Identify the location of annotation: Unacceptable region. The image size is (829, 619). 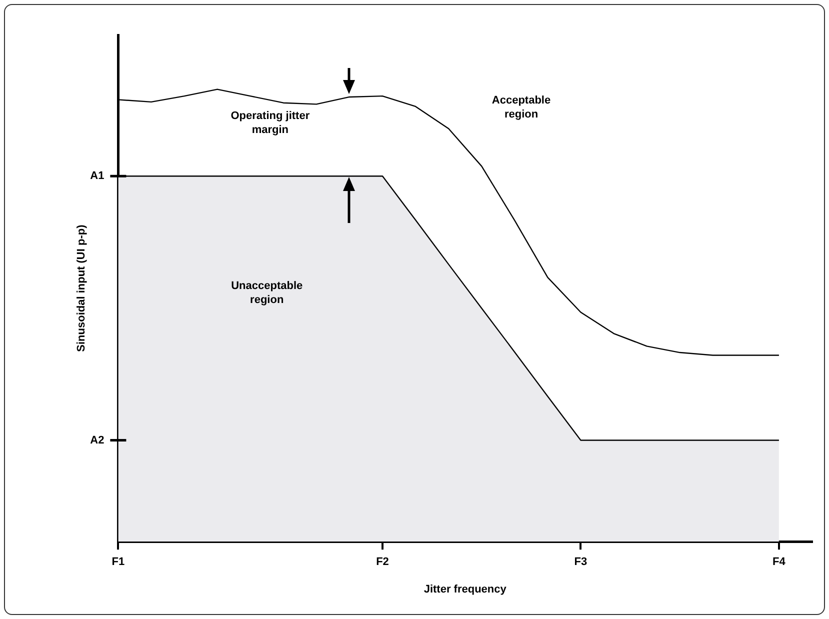
(267, 293).